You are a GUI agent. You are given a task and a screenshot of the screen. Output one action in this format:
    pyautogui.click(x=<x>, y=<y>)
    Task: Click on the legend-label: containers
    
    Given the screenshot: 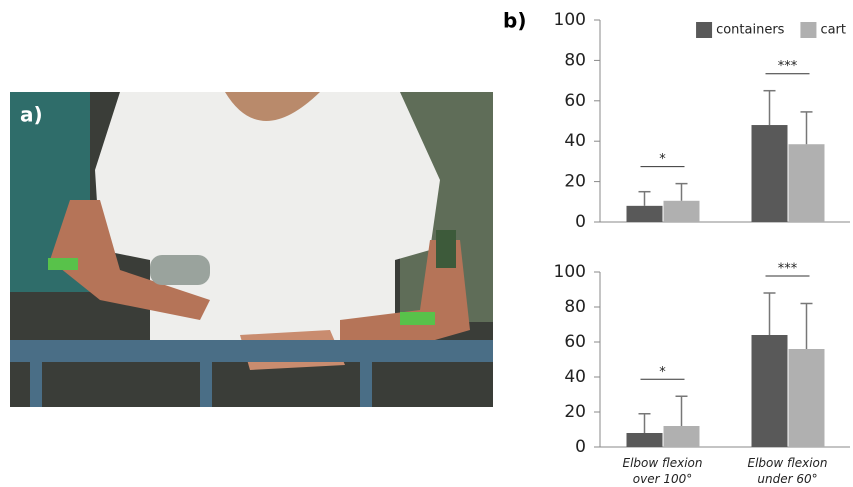 What is the action you would take?
    pyautogui.click(x=750, y=30)
    